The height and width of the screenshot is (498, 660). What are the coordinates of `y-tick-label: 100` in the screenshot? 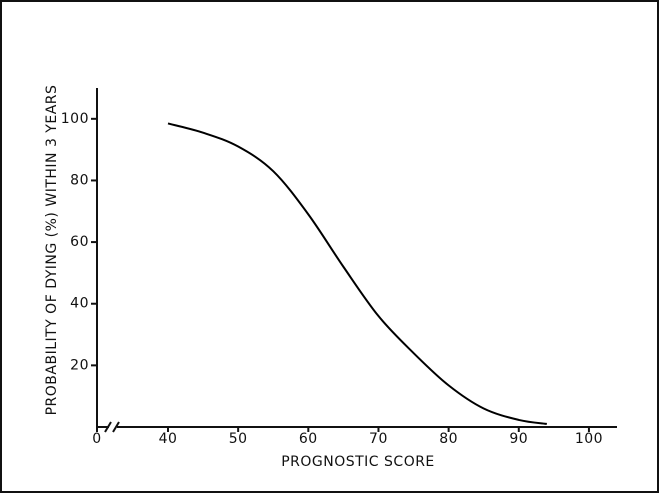 It's located at (75, 119).